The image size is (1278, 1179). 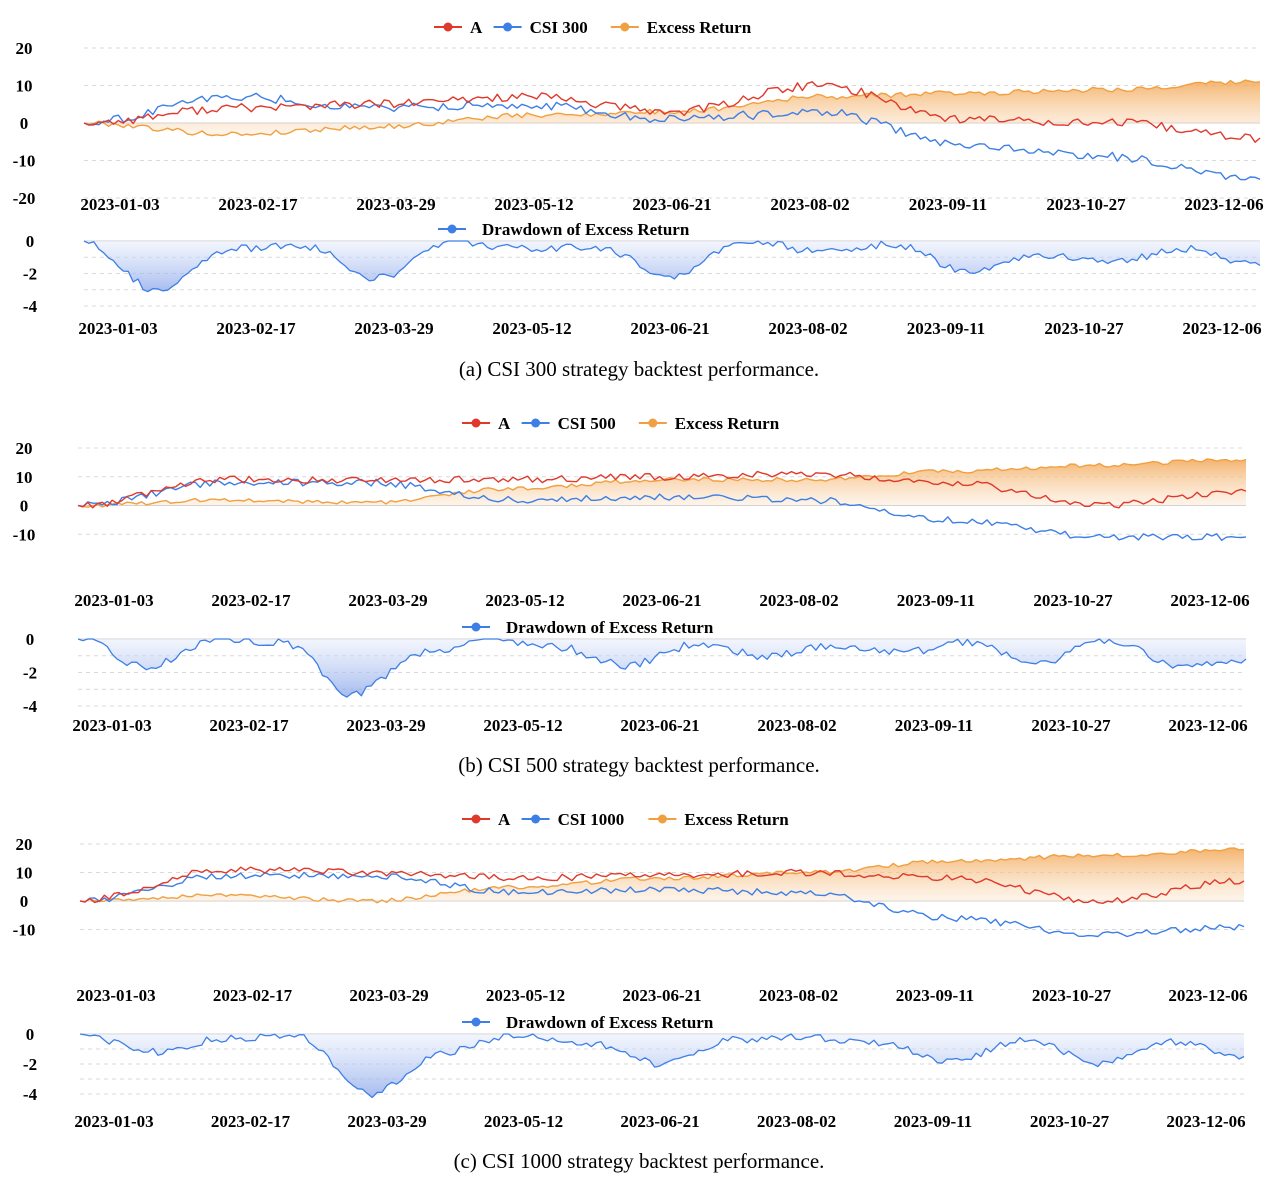 What do you see at coordinates (559, 27) in the screenshot?
I see `legend-label: CSI 300` at bounding box center [559, 27].